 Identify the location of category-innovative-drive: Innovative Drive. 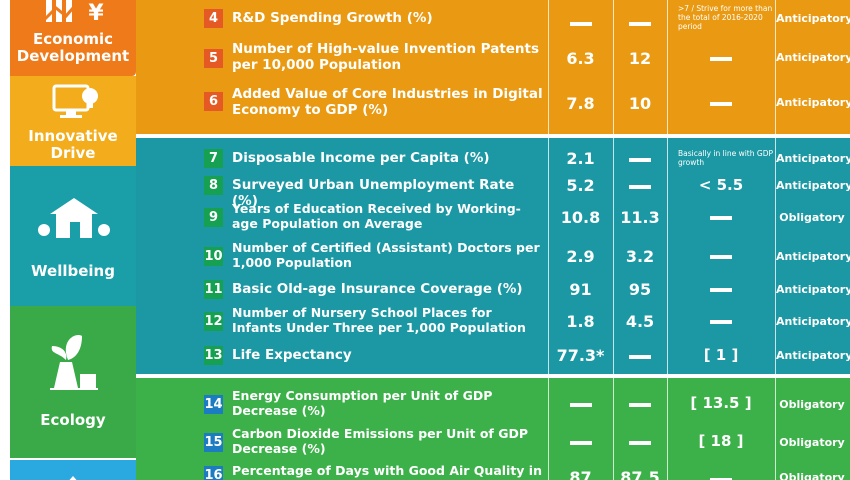
(73, 121).